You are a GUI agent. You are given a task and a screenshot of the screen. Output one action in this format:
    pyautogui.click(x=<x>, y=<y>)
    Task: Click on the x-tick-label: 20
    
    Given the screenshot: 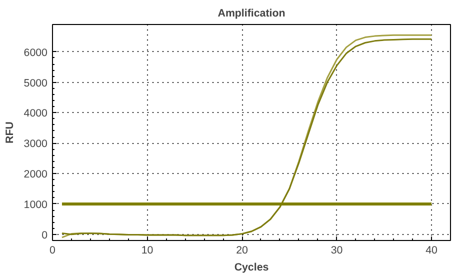 What is the action you would take?
    pyautogui.click(x=242, y=250)
    